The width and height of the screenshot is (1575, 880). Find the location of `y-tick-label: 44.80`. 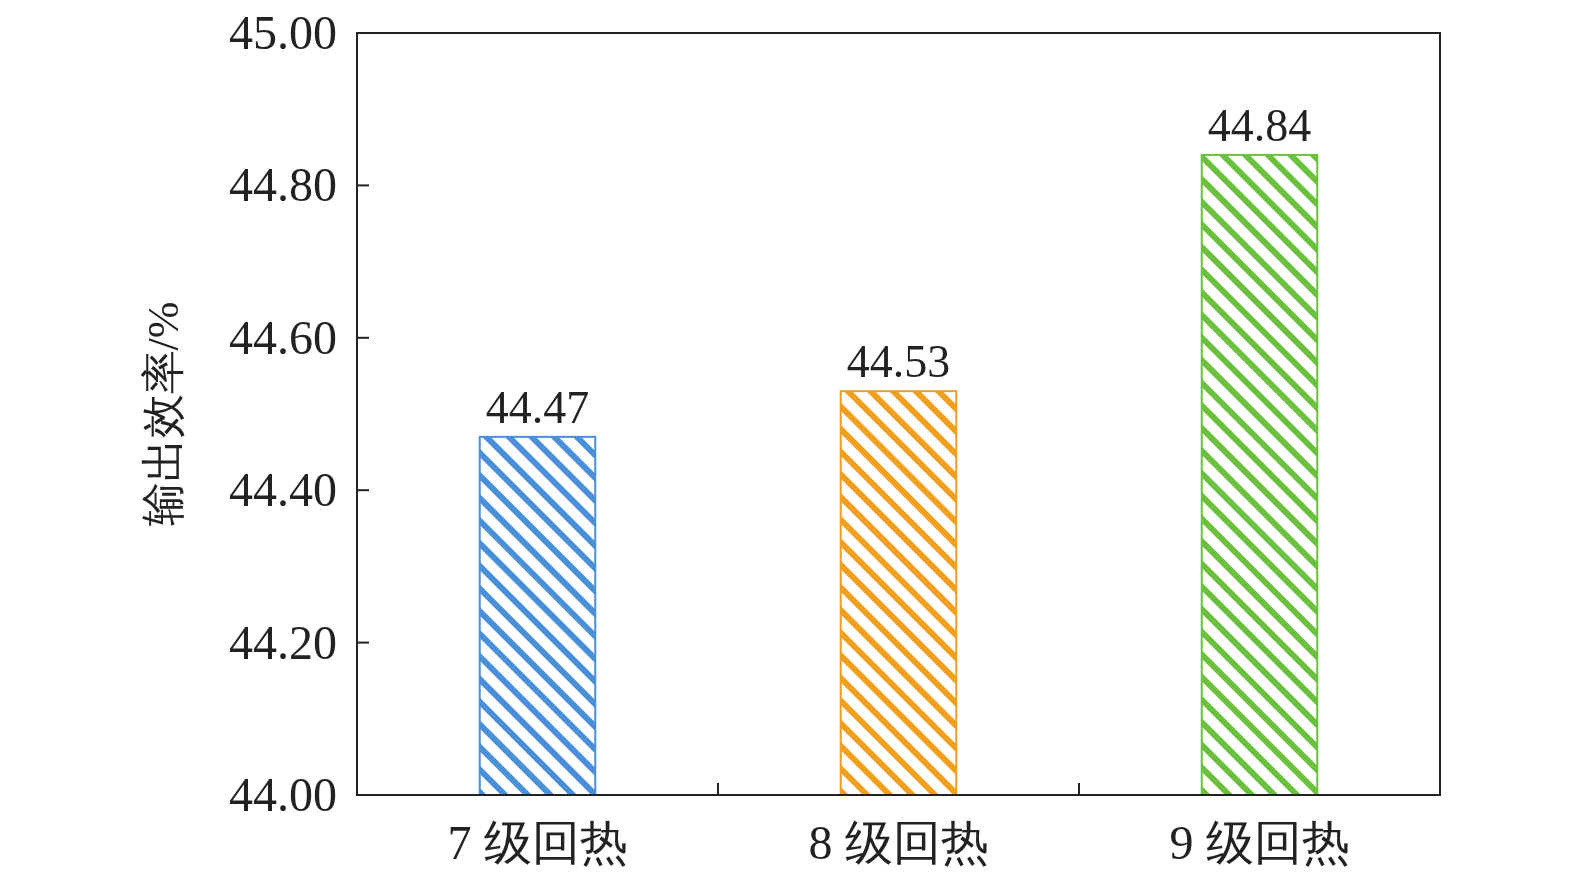

y-tick-label: 44.80 is located at coordinates (283, 185).